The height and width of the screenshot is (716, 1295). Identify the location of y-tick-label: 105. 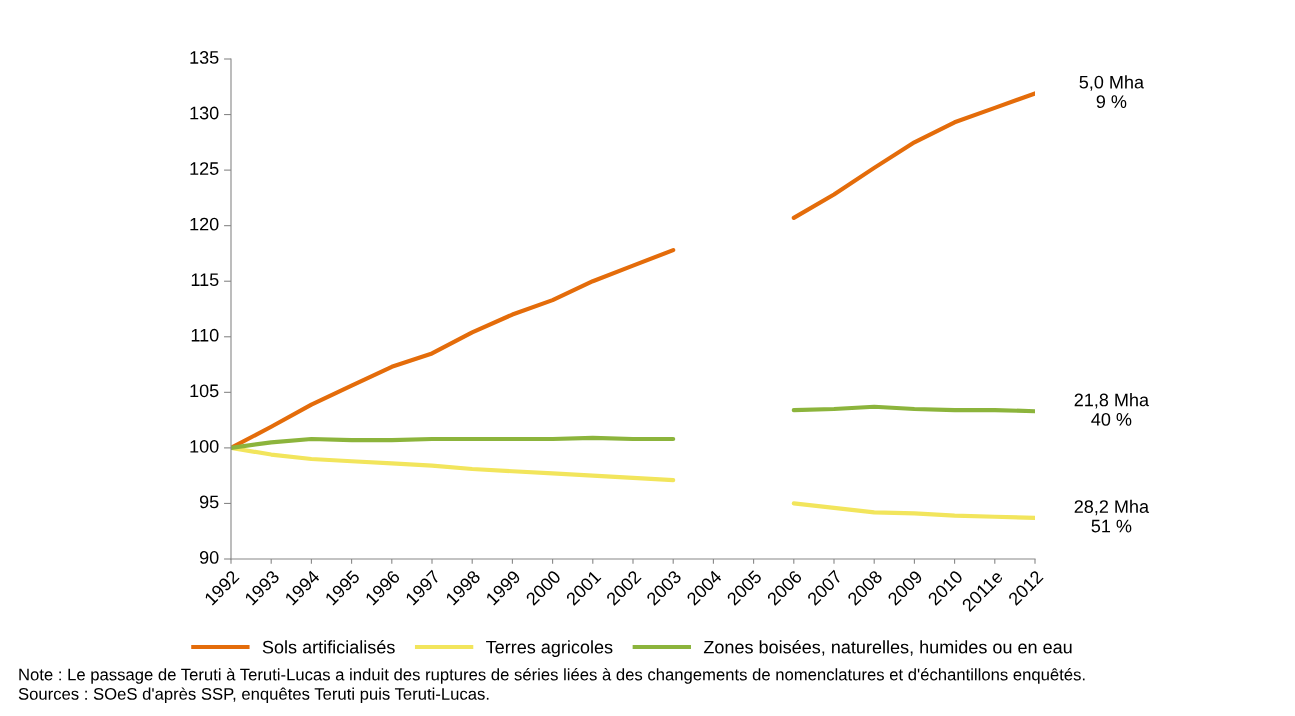
(204, 391).